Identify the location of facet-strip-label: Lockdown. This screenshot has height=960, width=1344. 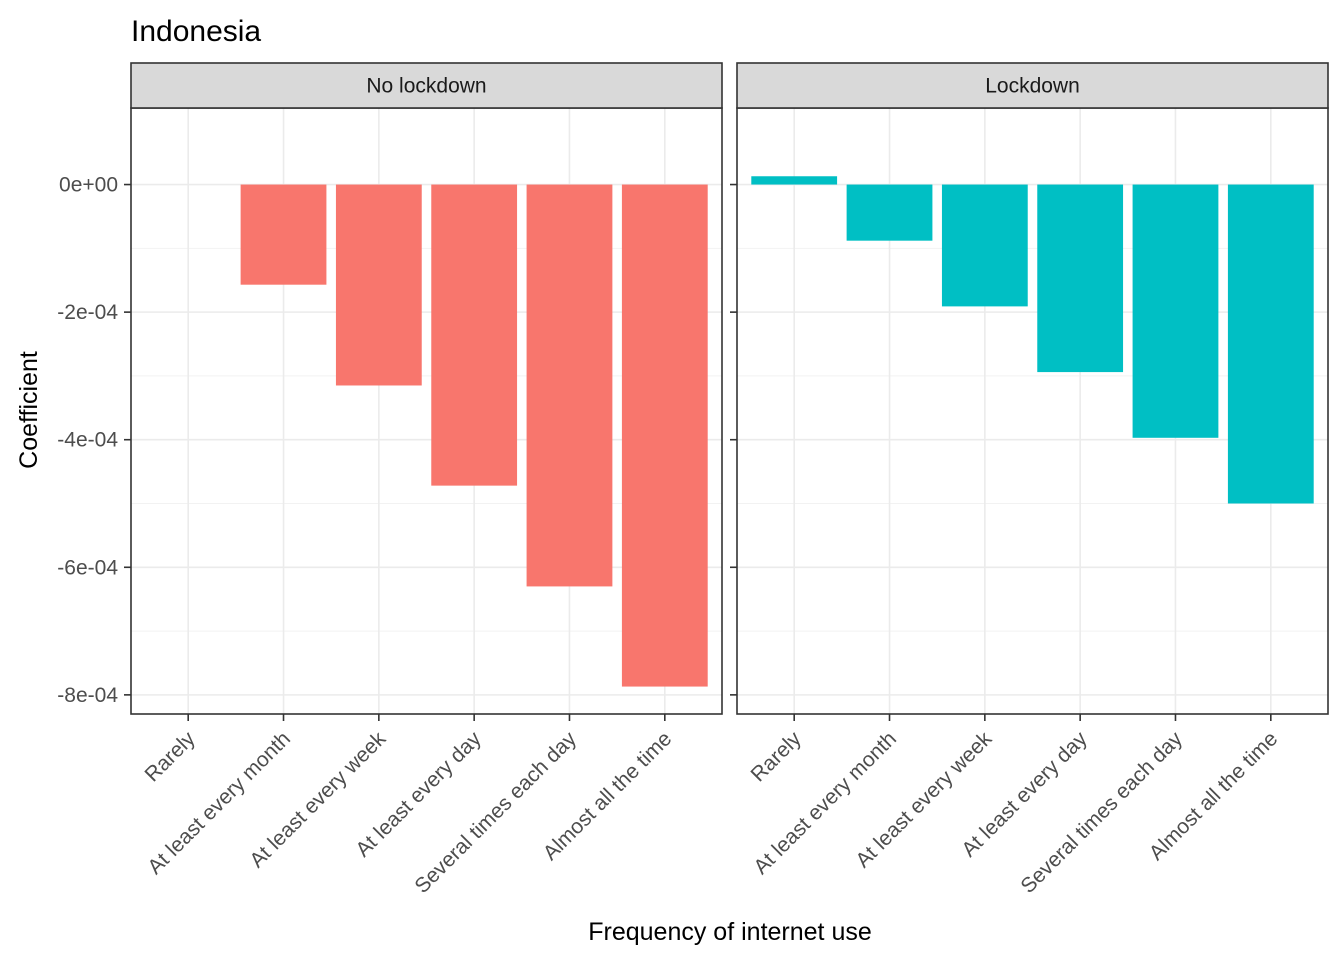
(1032, 86).